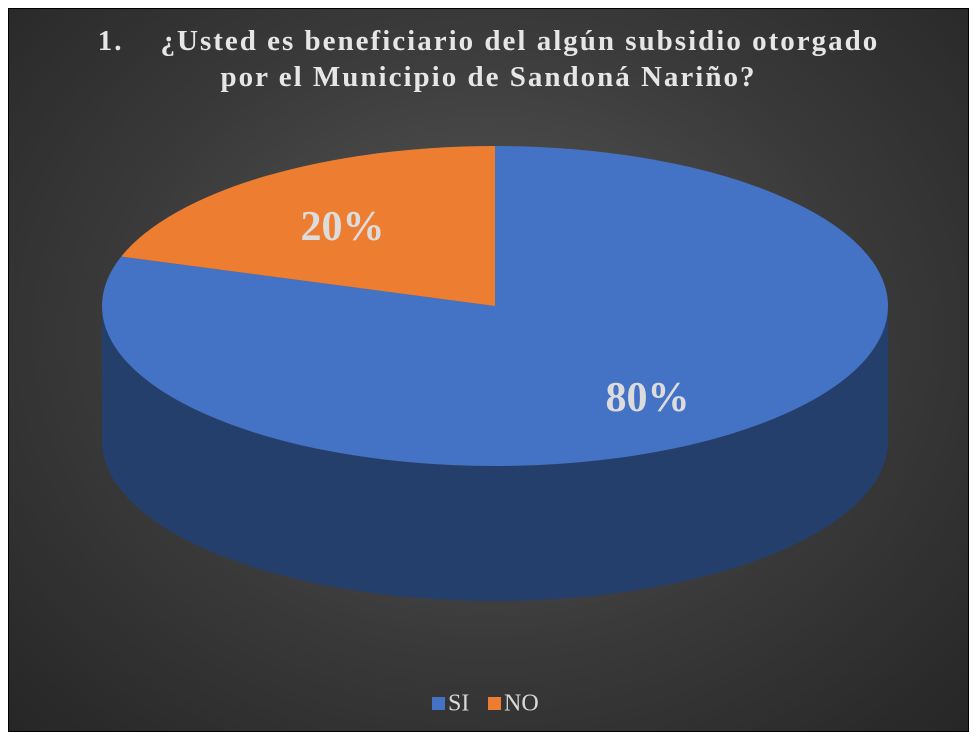  What do you see at coordinates (647, 398) in the screenshot?
I see `data-label: 80%` at bounding box center [647, 398].